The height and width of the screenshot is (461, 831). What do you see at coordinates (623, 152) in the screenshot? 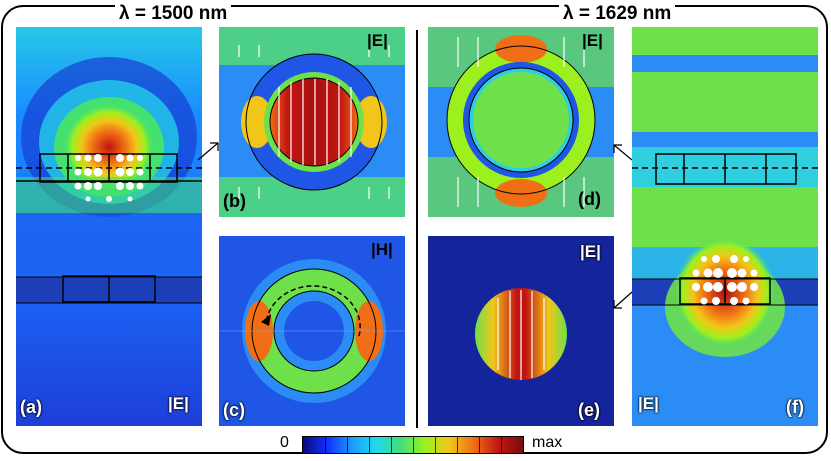
I see `arrow-f-to-d` at bounding box center [623, 152].